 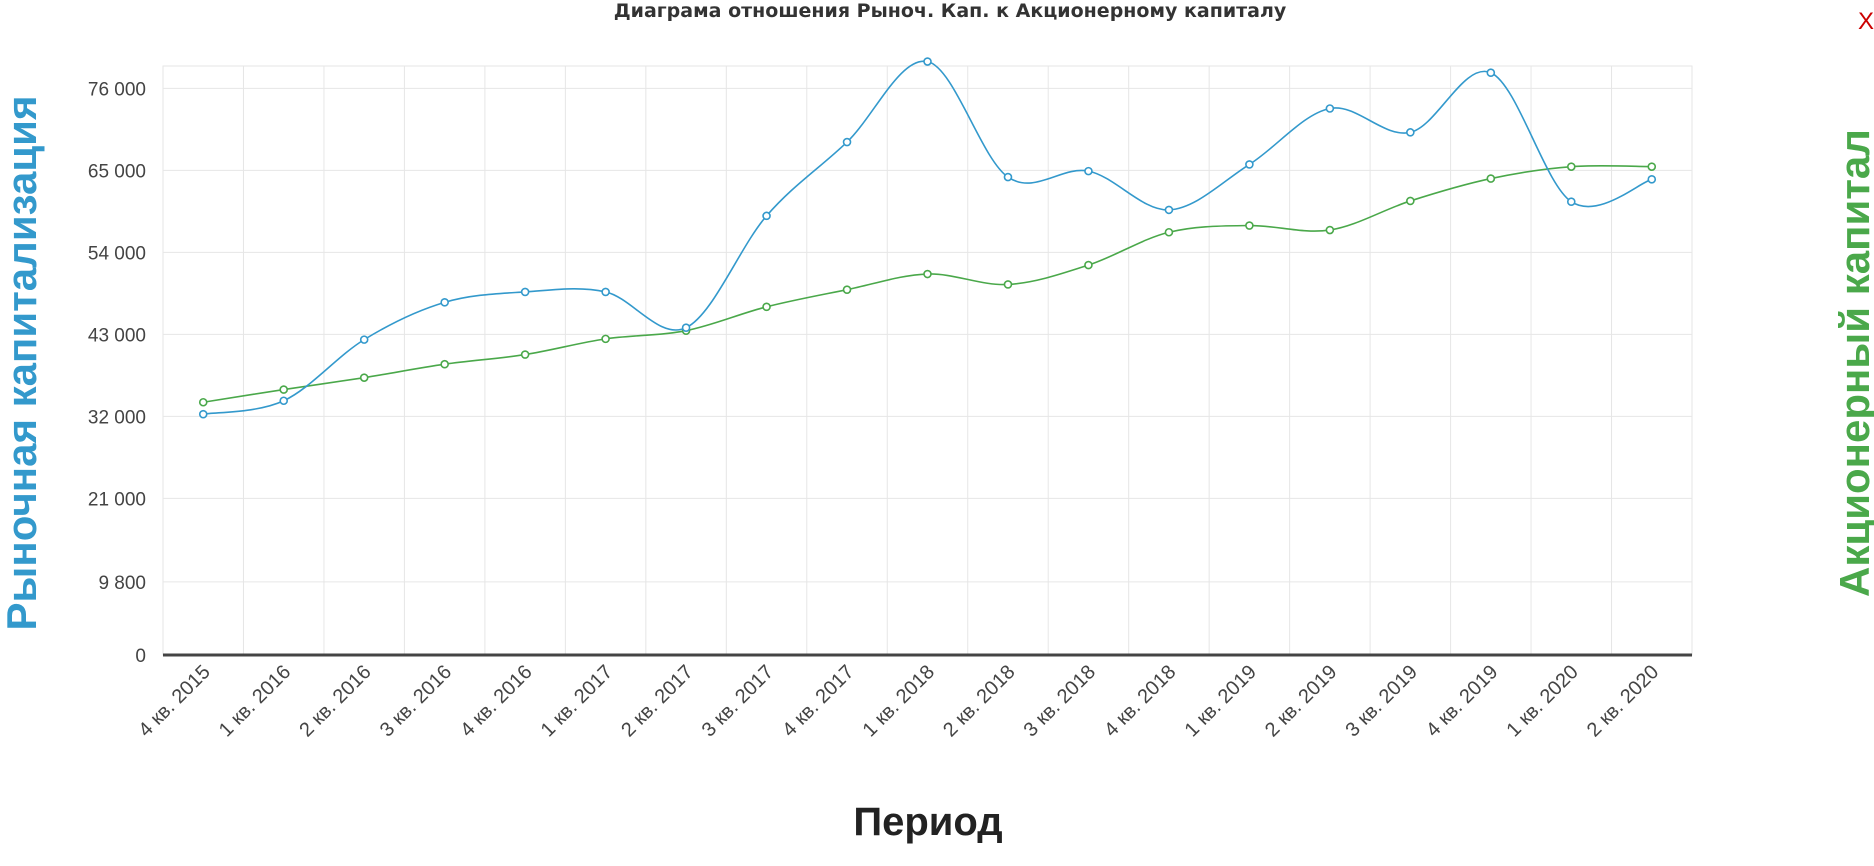 What do you see at coordinates (122, 583) in the screenshot?
I see `y-tick-label: 9 800` at bounding box center [122, 583].